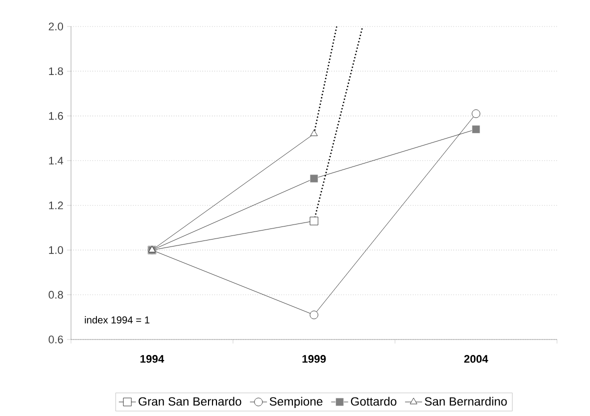 Image resolution: width=590 pixels, height=416 pixels. Describe the element at coordinates (190, 401) in the screenshot. I see `legend-label: Gran San Bernardo` at that location.